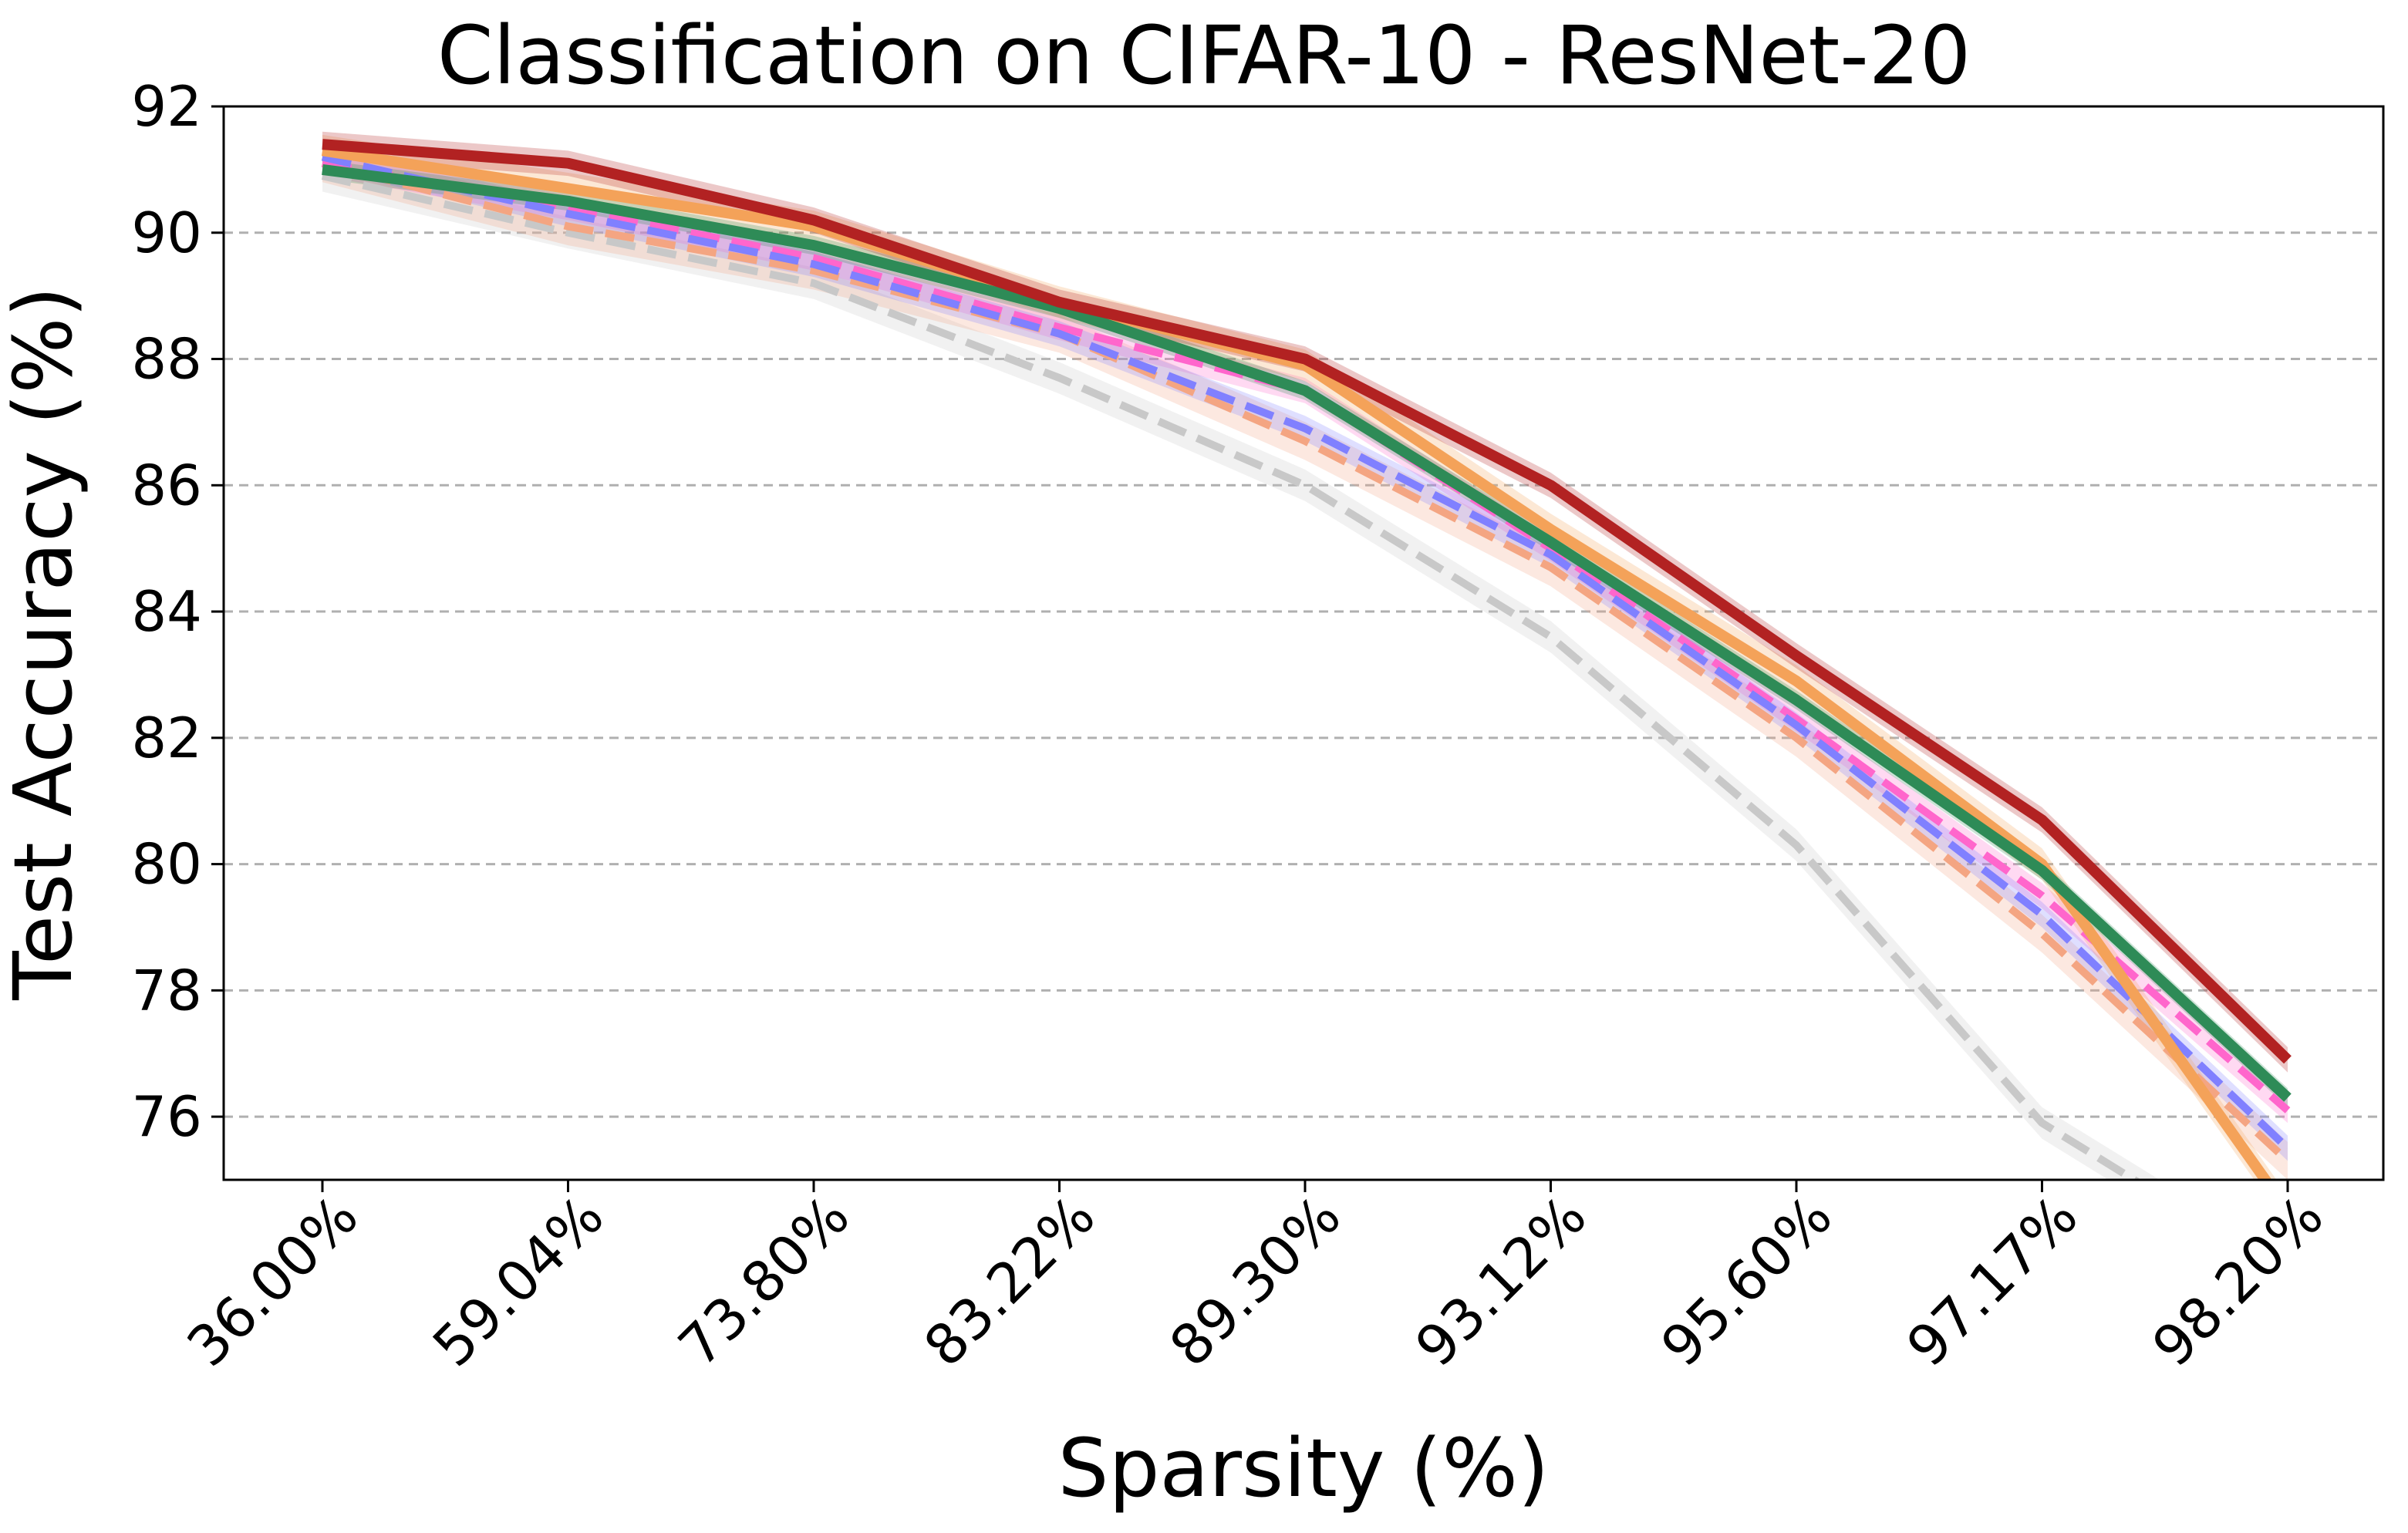  Describe the element at coordinates (166, 106) in the screenshot. I see `y-tick-label: 92` at that location.